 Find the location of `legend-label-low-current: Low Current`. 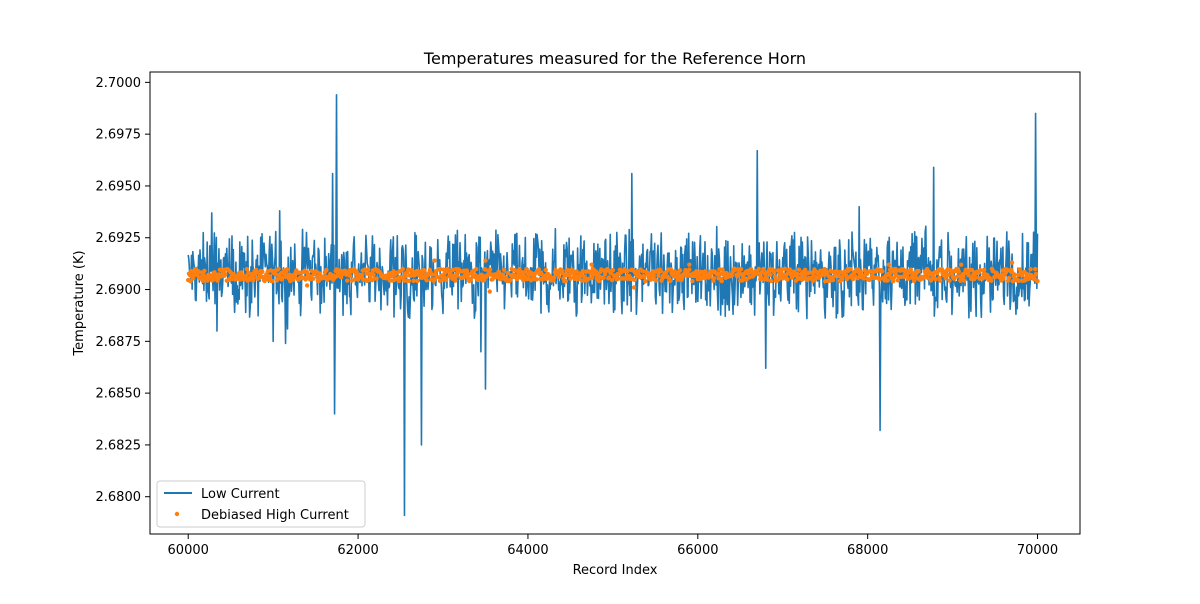

legend-label-low-current: Low Current is located at coordinates (240, 494).